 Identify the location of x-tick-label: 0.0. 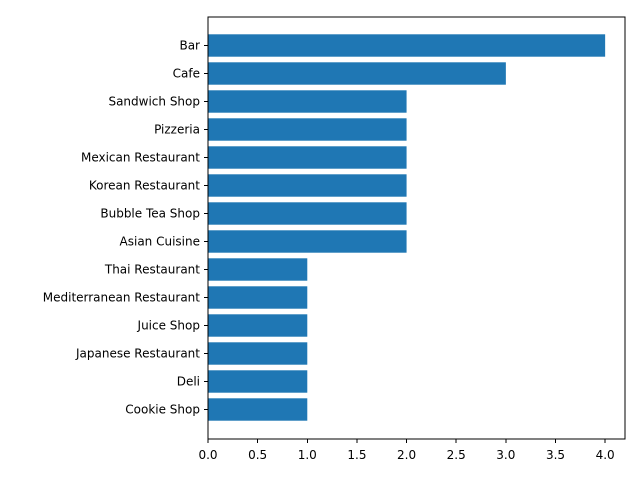
(207, 455).